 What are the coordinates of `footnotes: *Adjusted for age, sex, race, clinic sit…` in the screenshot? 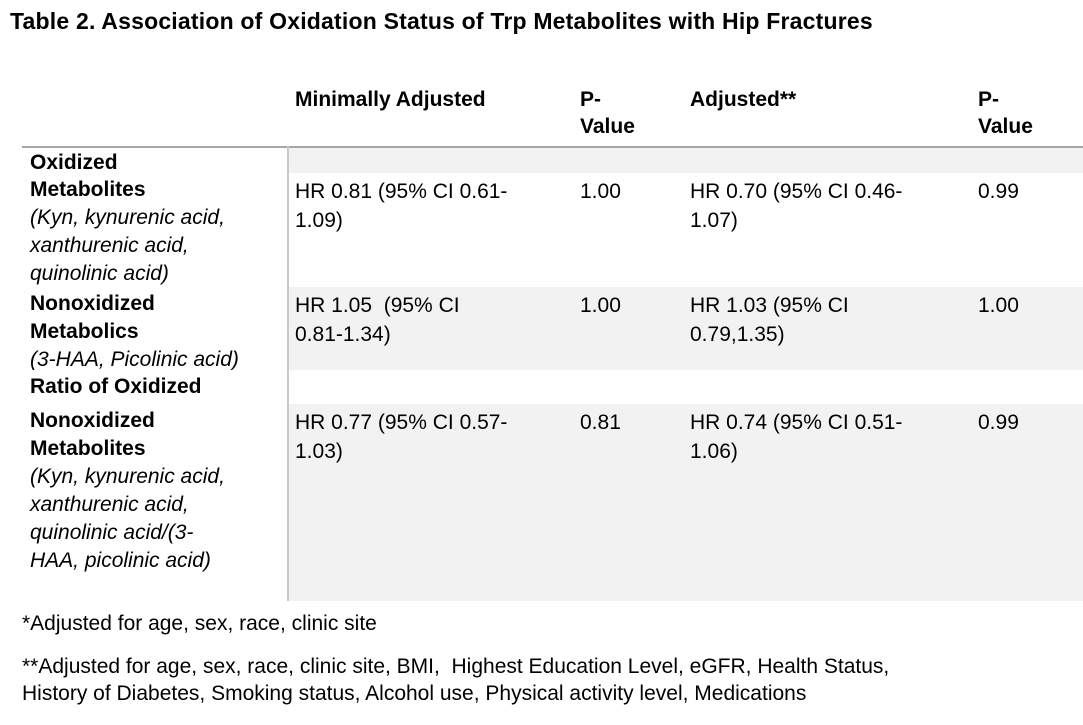 It's located at (547, 658).